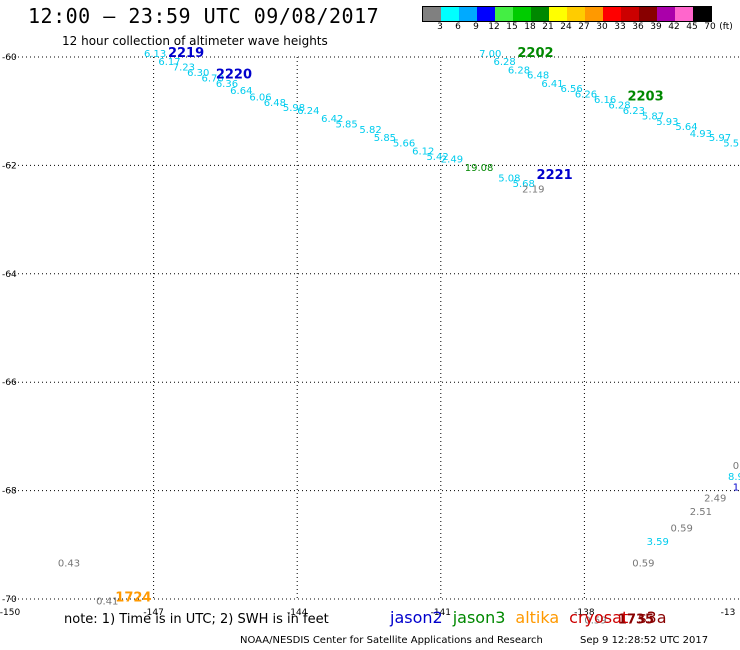 This screenshot has width=740, height=650. What do you see at coordinates (294, 108) in the screenshot?
I see `data-point-label: 5.98` at bounding box center [294, 108].